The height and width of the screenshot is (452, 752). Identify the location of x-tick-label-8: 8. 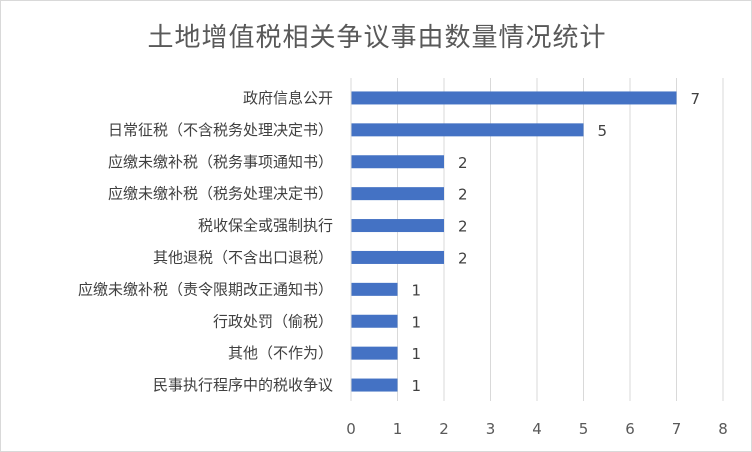
(723, 429).